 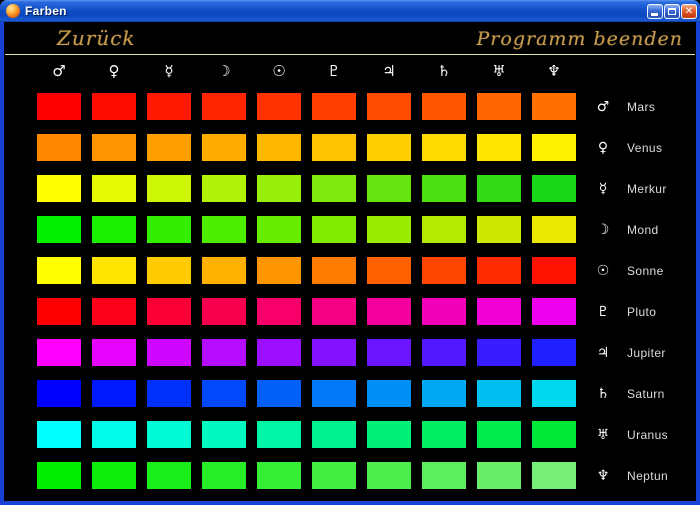 I want to click on exit-program-button: Programm beenden, so click(x=579, y=39).